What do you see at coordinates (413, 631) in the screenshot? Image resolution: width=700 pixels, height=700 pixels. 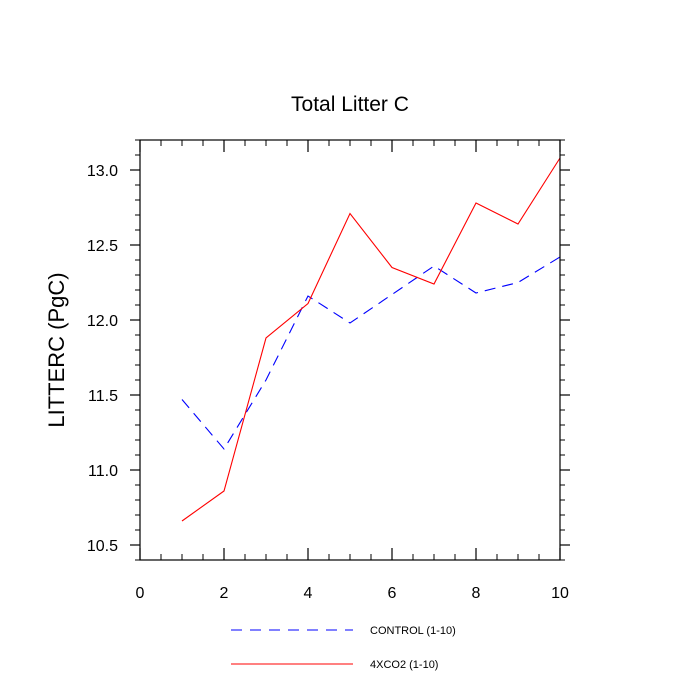 I see `legend-label-0: CONTROL (1-10)` at bounding box center [413, 631].